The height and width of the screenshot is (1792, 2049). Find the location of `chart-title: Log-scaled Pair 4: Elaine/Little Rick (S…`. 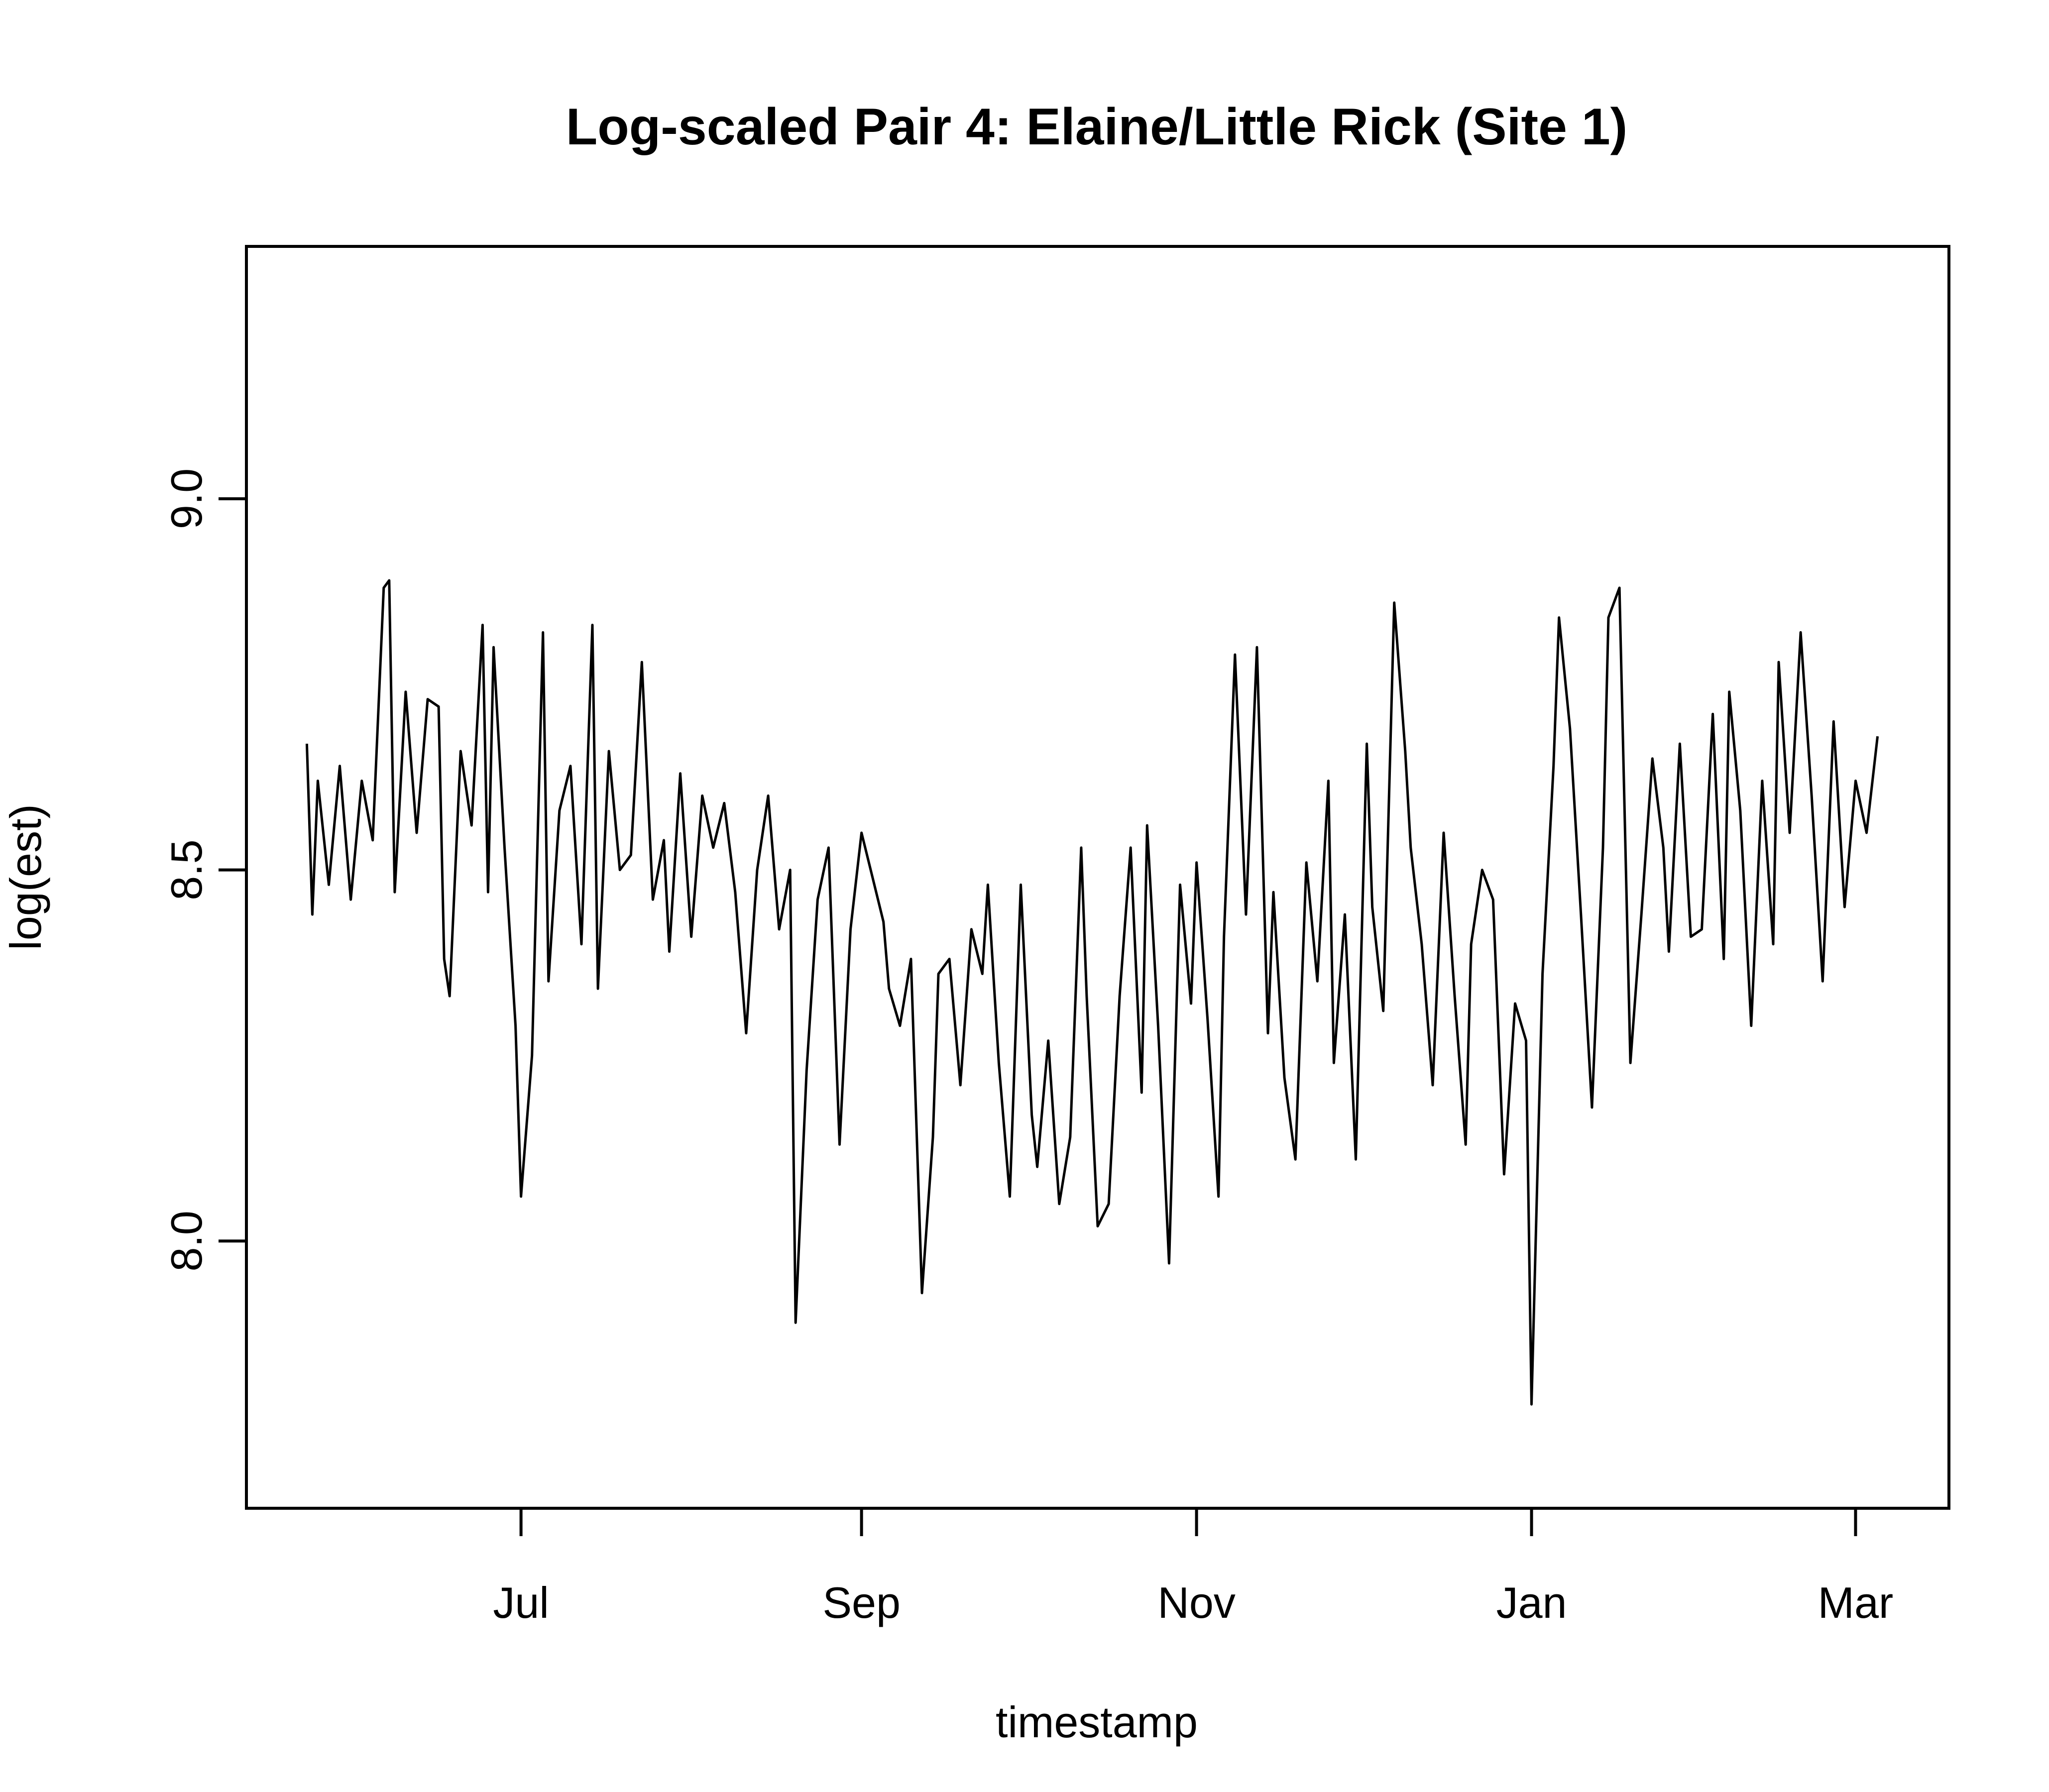

chart-title: Log-scaled Pair 4: Elaine/Little Rick (S… is located at coordinates (1097, 127).